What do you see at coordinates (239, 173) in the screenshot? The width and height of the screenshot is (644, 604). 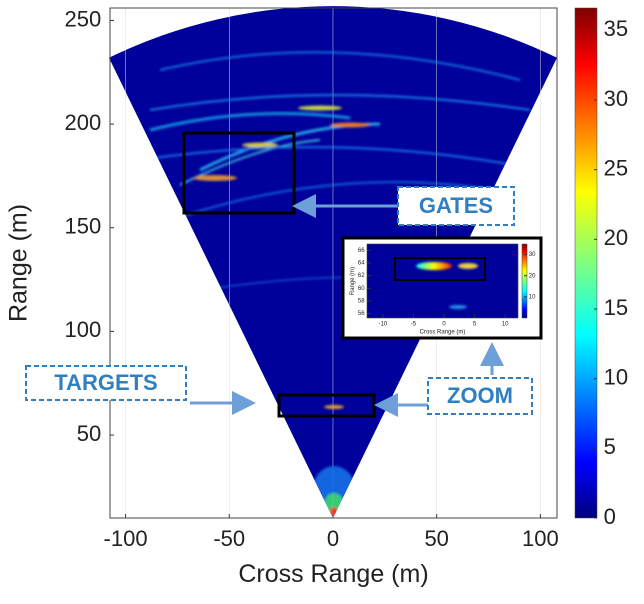 I see `gates-box` at bounding box center [239, 173].